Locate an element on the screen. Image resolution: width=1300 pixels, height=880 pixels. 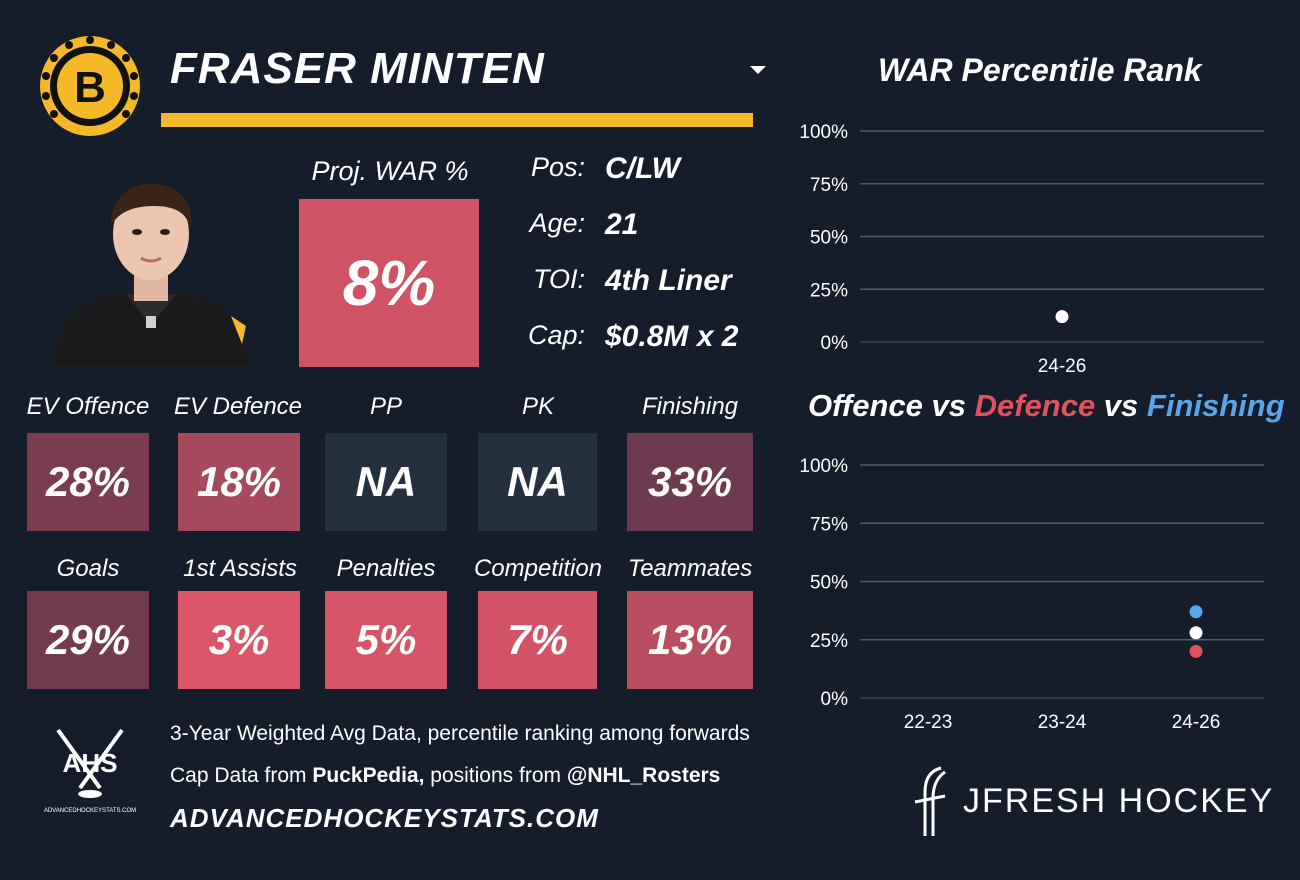
stat-value-teammates: 13% is located at coordinates (690, 639).